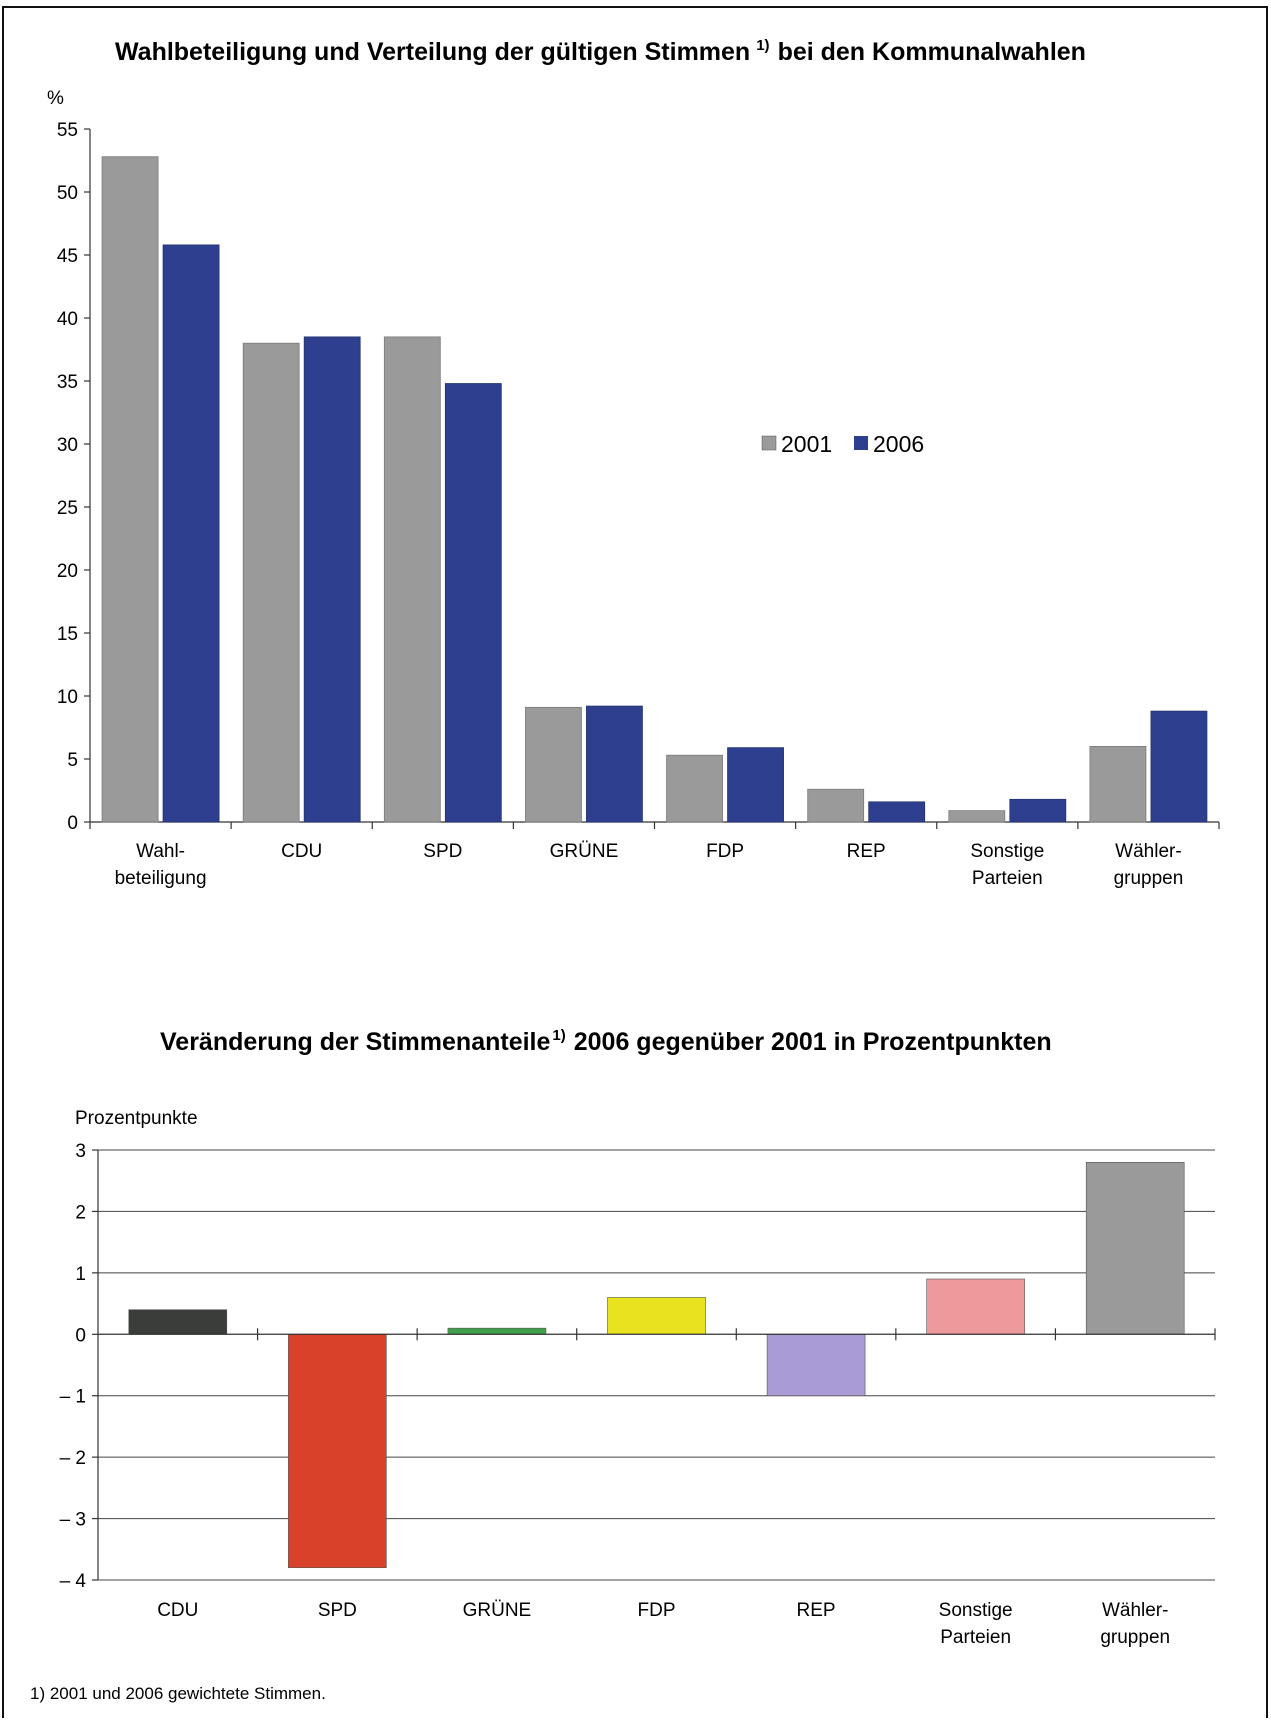 This screenshot has width=1271, height=1720. What do you see at coordinates (975, 1637) in the screenshot?
I see `chart2-category-label: Parteien` at bounding box center [975, 1637].